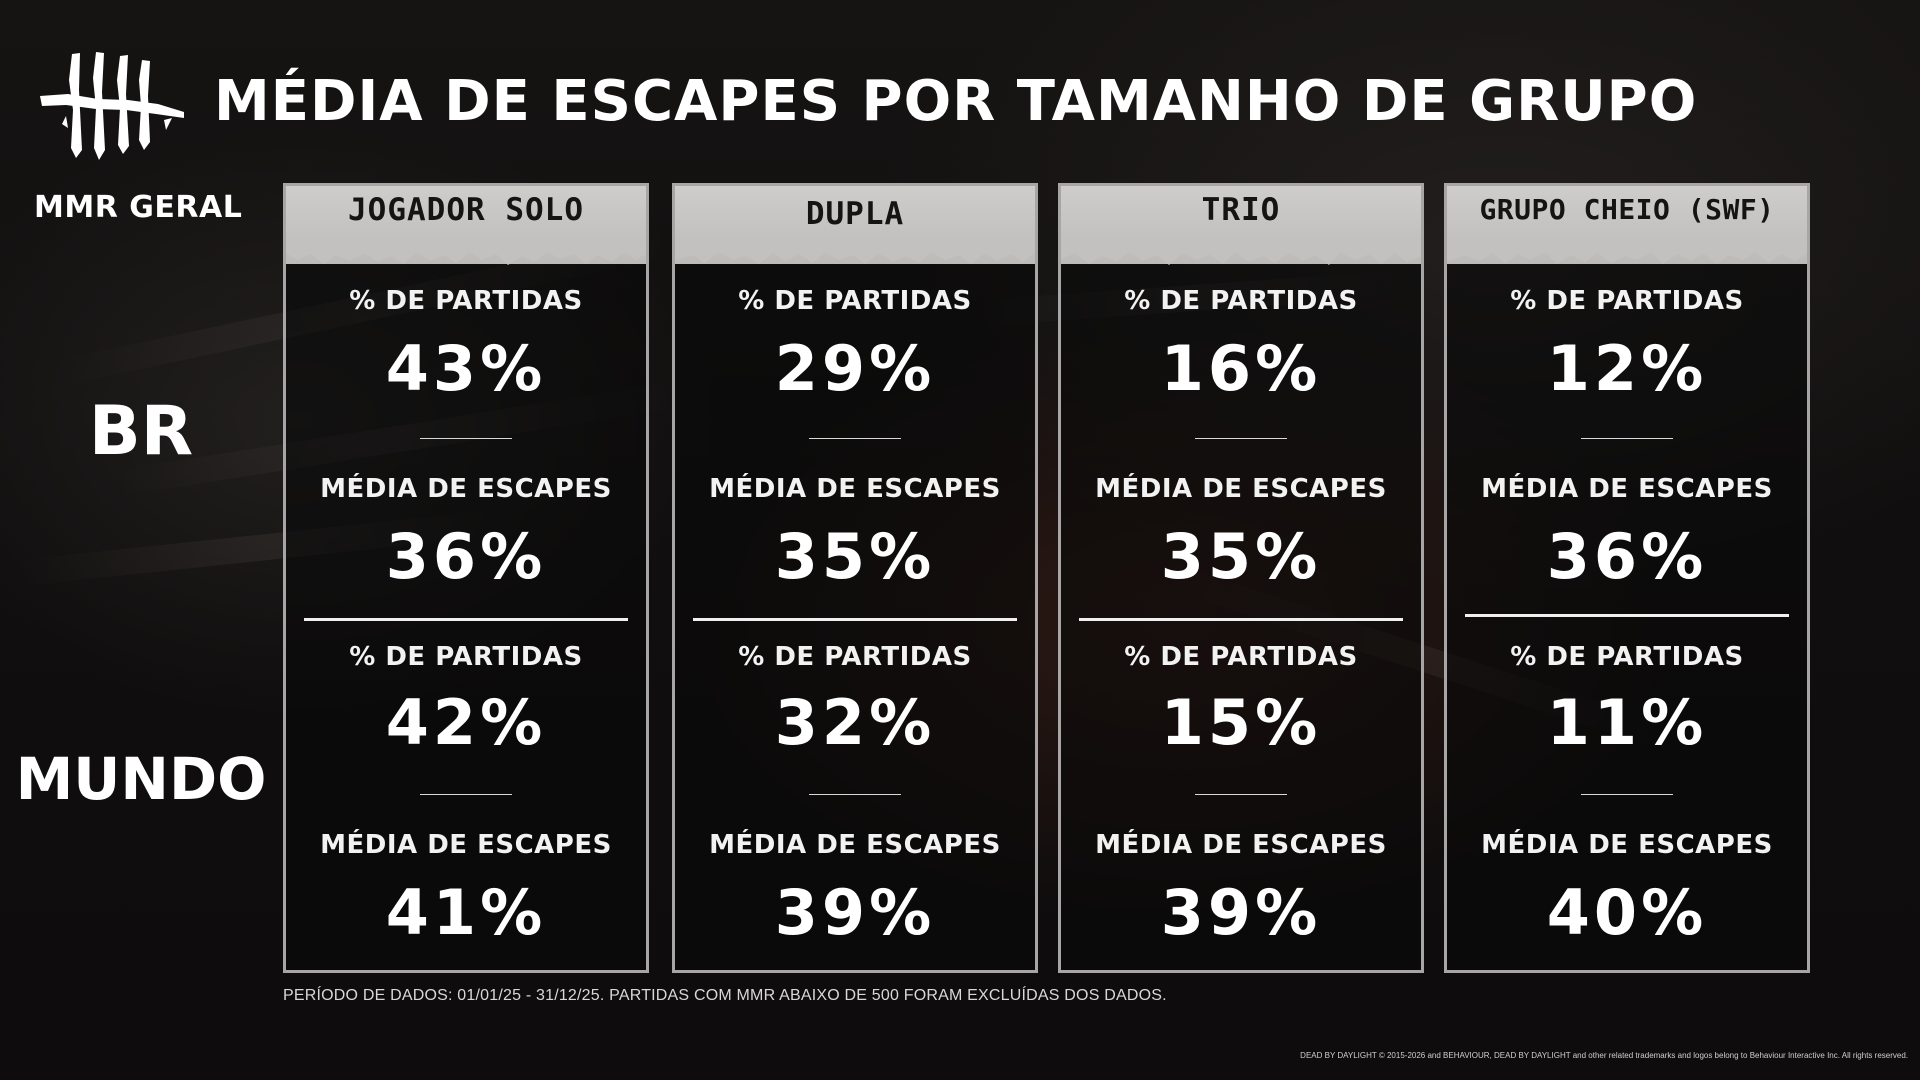  What do you see at coordinates (1627, 368) in the screenshot?
I see `br-matches-value: 12%` at bounding box center [1627, 368].